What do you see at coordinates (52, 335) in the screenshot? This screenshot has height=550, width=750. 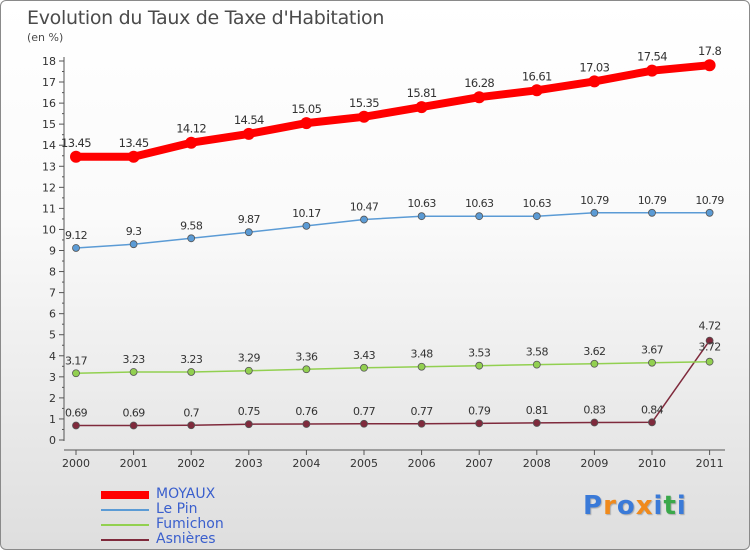 I see `y-tick-label: 5` at bounding box center [52, 335].